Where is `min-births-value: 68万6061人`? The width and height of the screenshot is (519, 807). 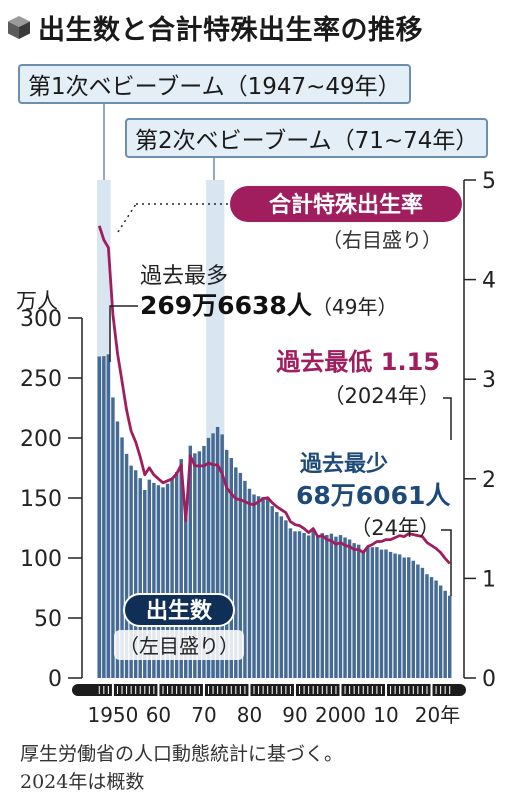
min-births-value: 68万6061人 is located at coordinates (373, 495).